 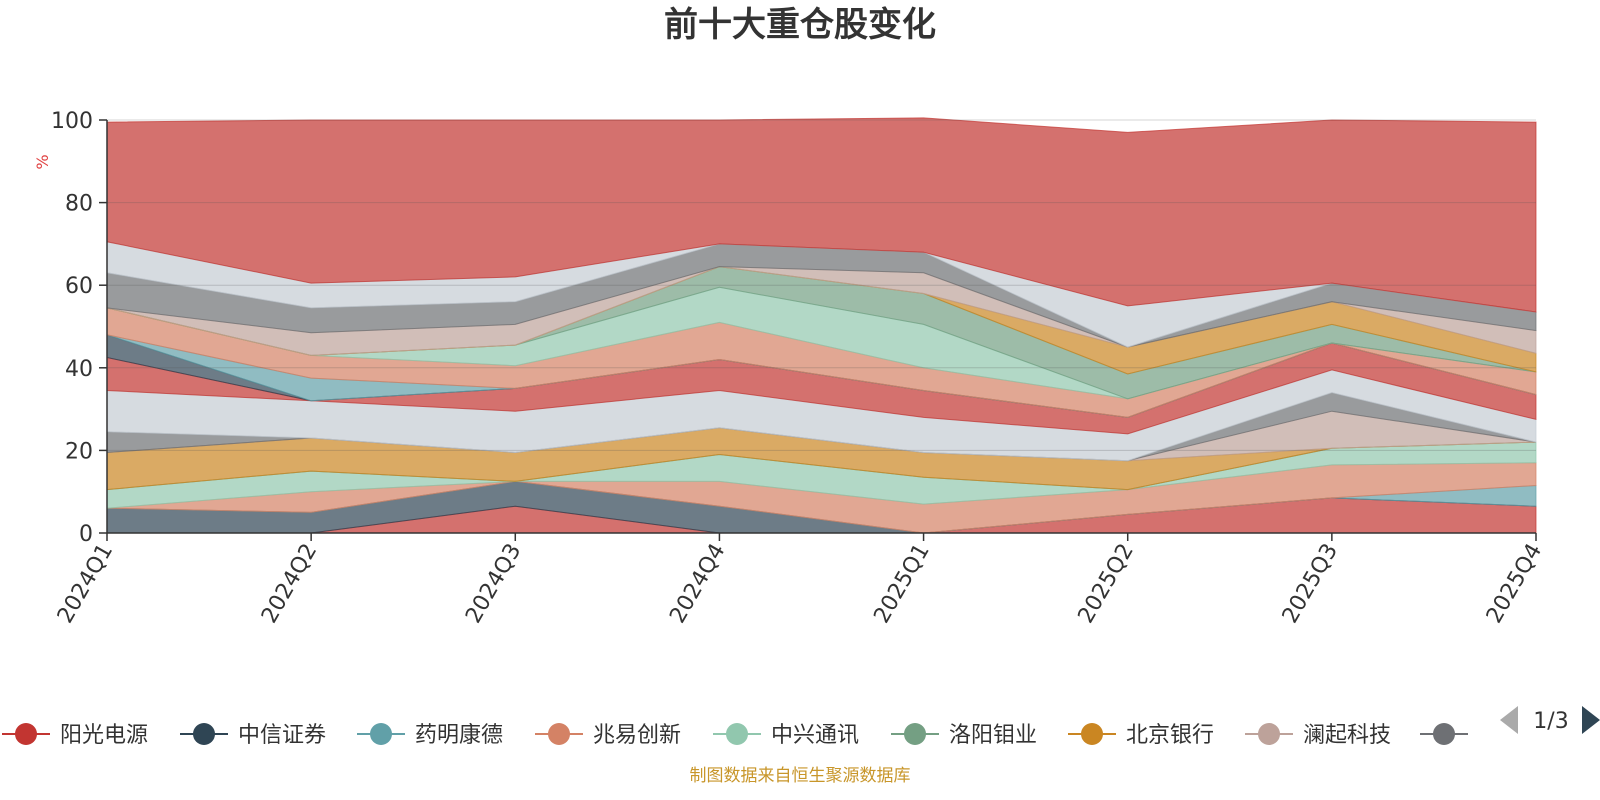 What do you see at coordinates (1591, 720) in the screenshot?
I see `triangle-right-icon` at bounding box center [1591, 720].